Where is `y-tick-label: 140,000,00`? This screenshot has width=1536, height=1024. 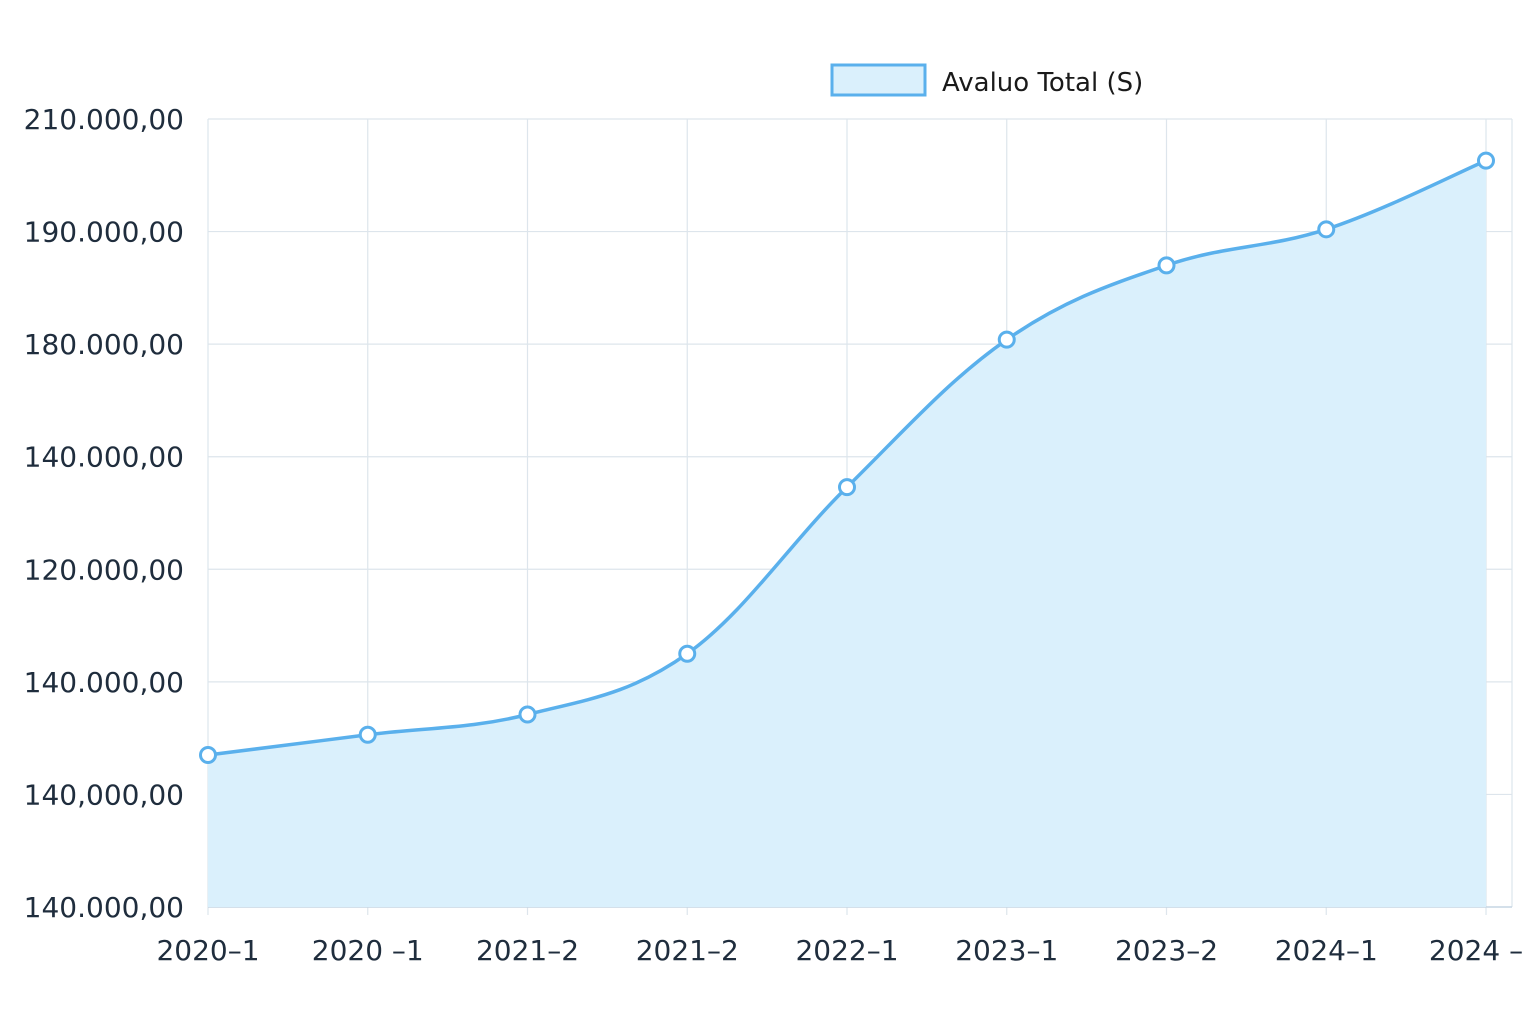
y-tick-label: 140,000,00 is located at coordinates (104, 794).